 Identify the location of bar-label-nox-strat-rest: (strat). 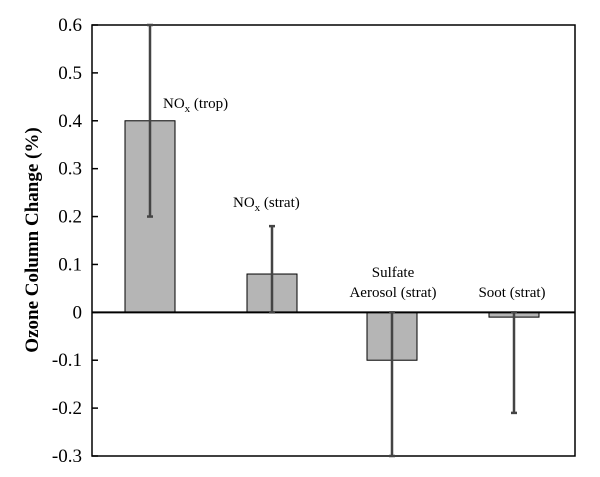
(280, 203).